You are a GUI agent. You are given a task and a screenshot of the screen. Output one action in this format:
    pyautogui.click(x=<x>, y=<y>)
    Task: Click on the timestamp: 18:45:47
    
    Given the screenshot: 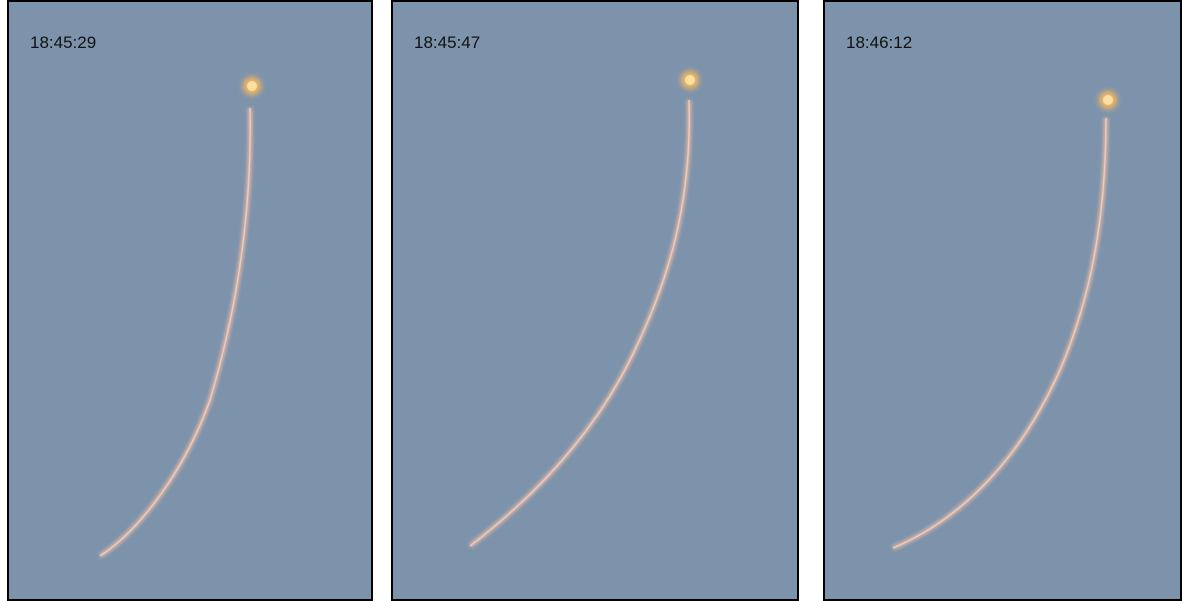 What is the action you would take?
    pyautogui.click(x=447, y=42)
    